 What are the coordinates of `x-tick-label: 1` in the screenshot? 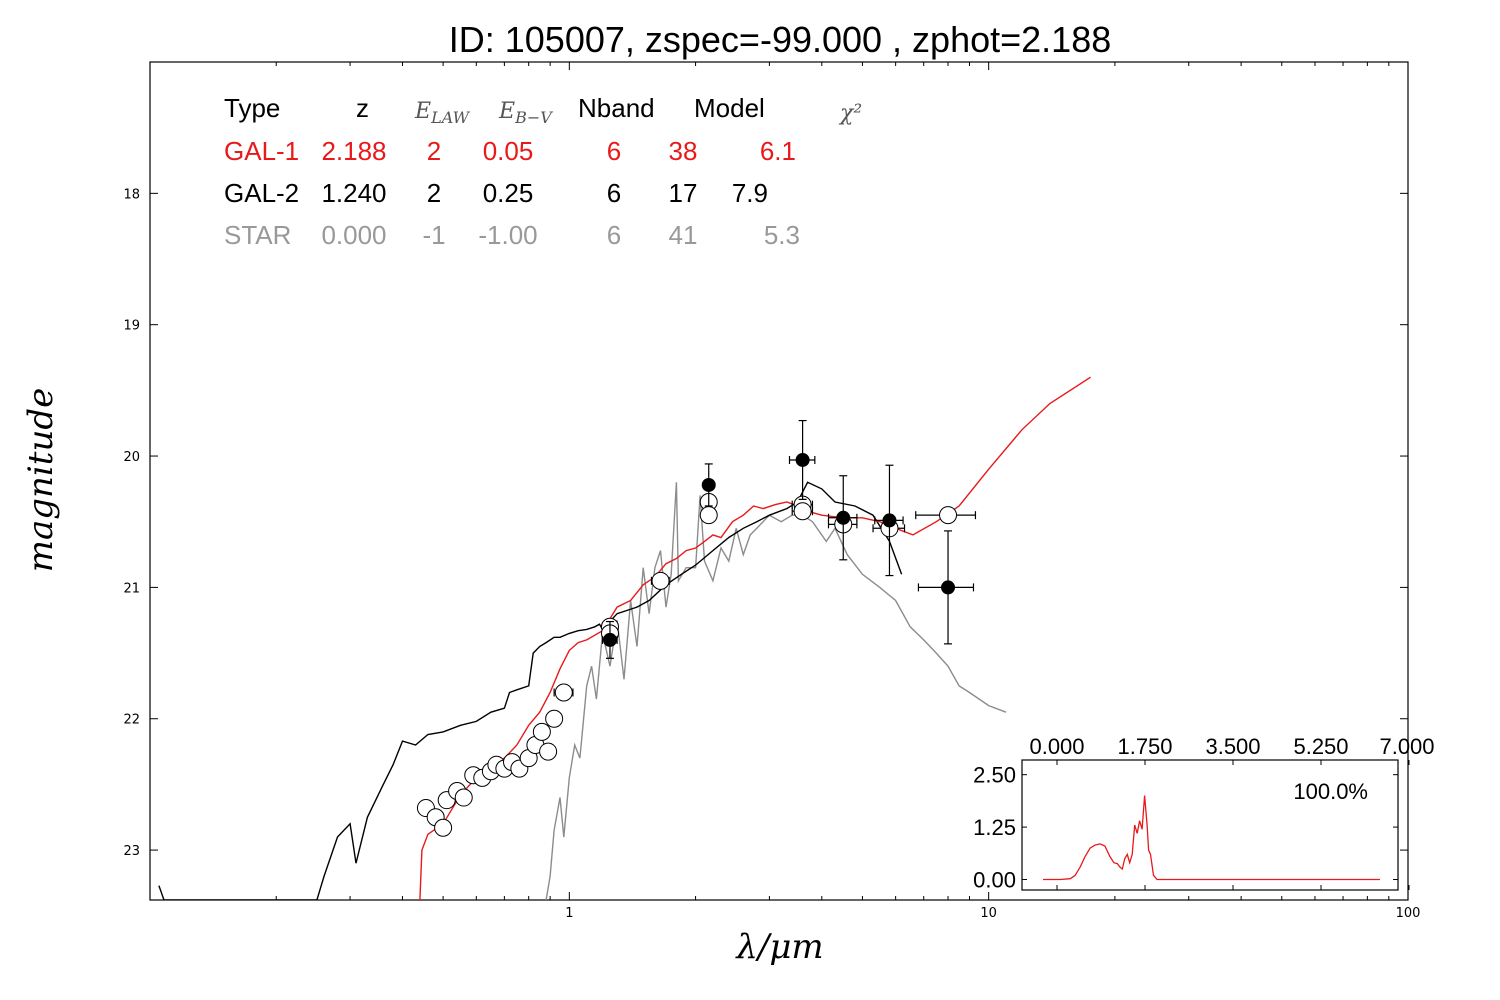 It's located at (569, 913).